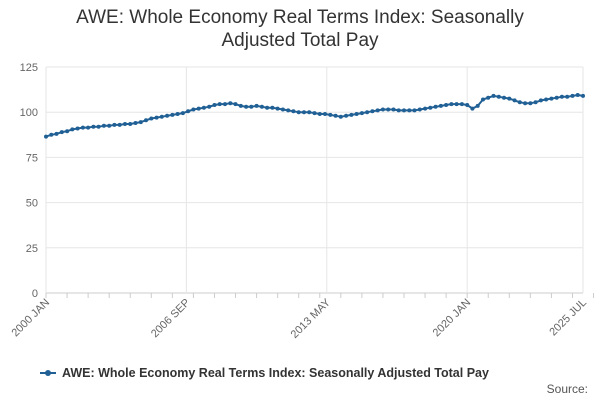 The image size is (600, 400). I want to click on source-label: Source:, so click(567, 389).